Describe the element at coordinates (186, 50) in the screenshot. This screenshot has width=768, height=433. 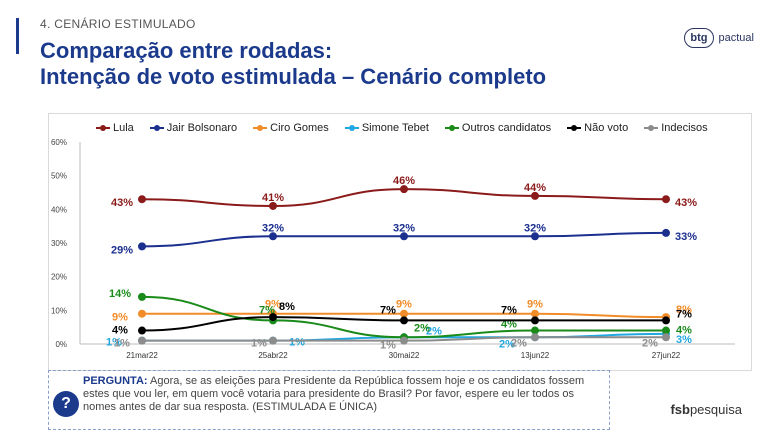
I see `title-line-1: Comparação entre rodadas:` at that location.